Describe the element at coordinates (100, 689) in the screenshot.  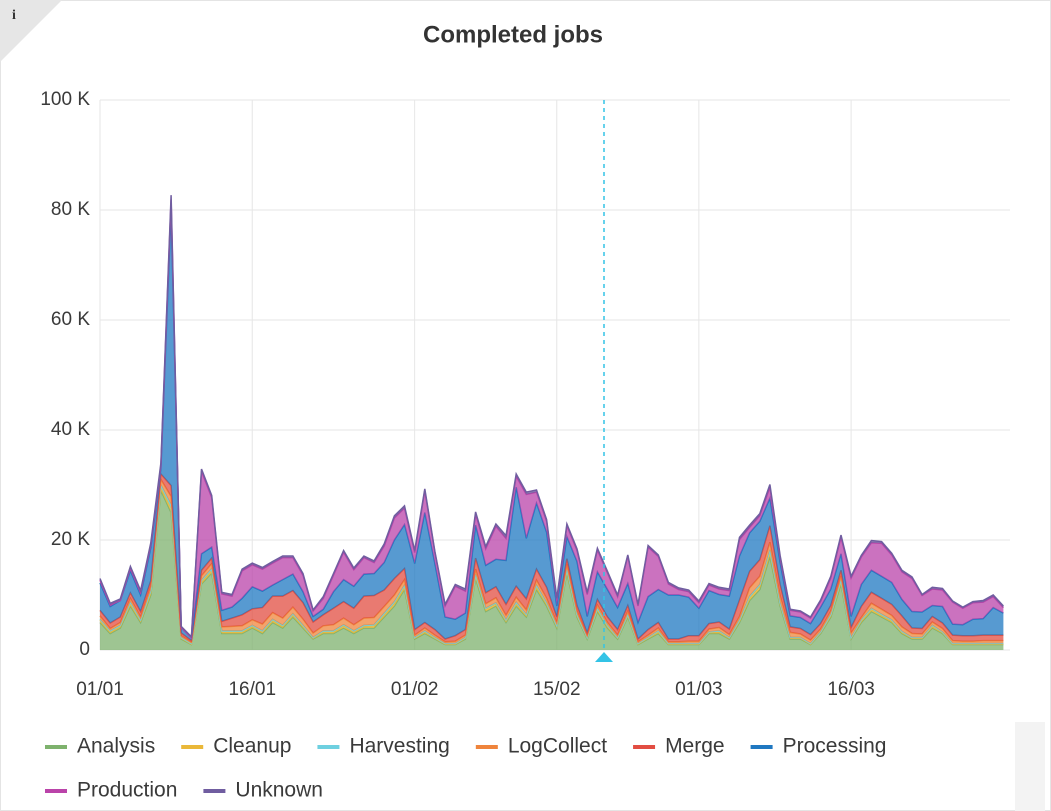
I see `x-tick-label: 01/01` at that location.